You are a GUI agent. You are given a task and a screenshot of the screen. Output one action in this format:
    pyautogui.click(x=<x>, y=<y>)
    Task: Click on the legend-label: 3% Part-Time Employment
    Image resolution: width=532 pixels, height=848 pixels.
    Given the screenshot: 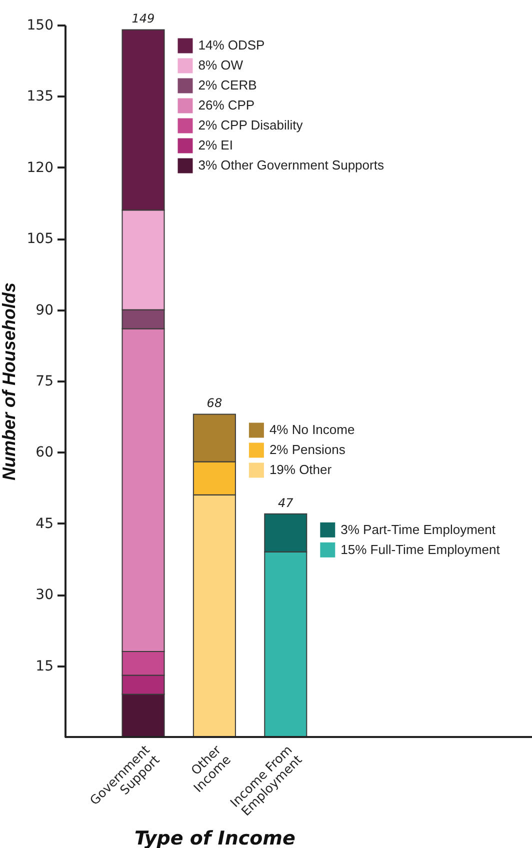 What is the action you would take?
    pyautogui.click(x=418, y=529)
    